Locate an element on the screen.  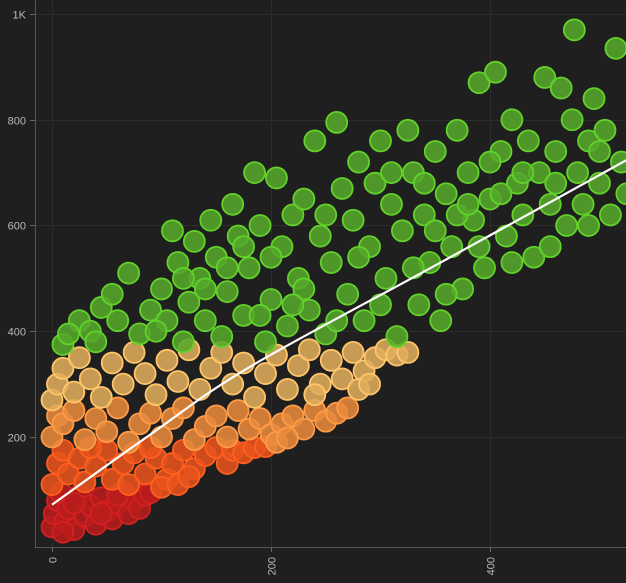
y-tick-label: 800 is located at coordinates (17, 122).